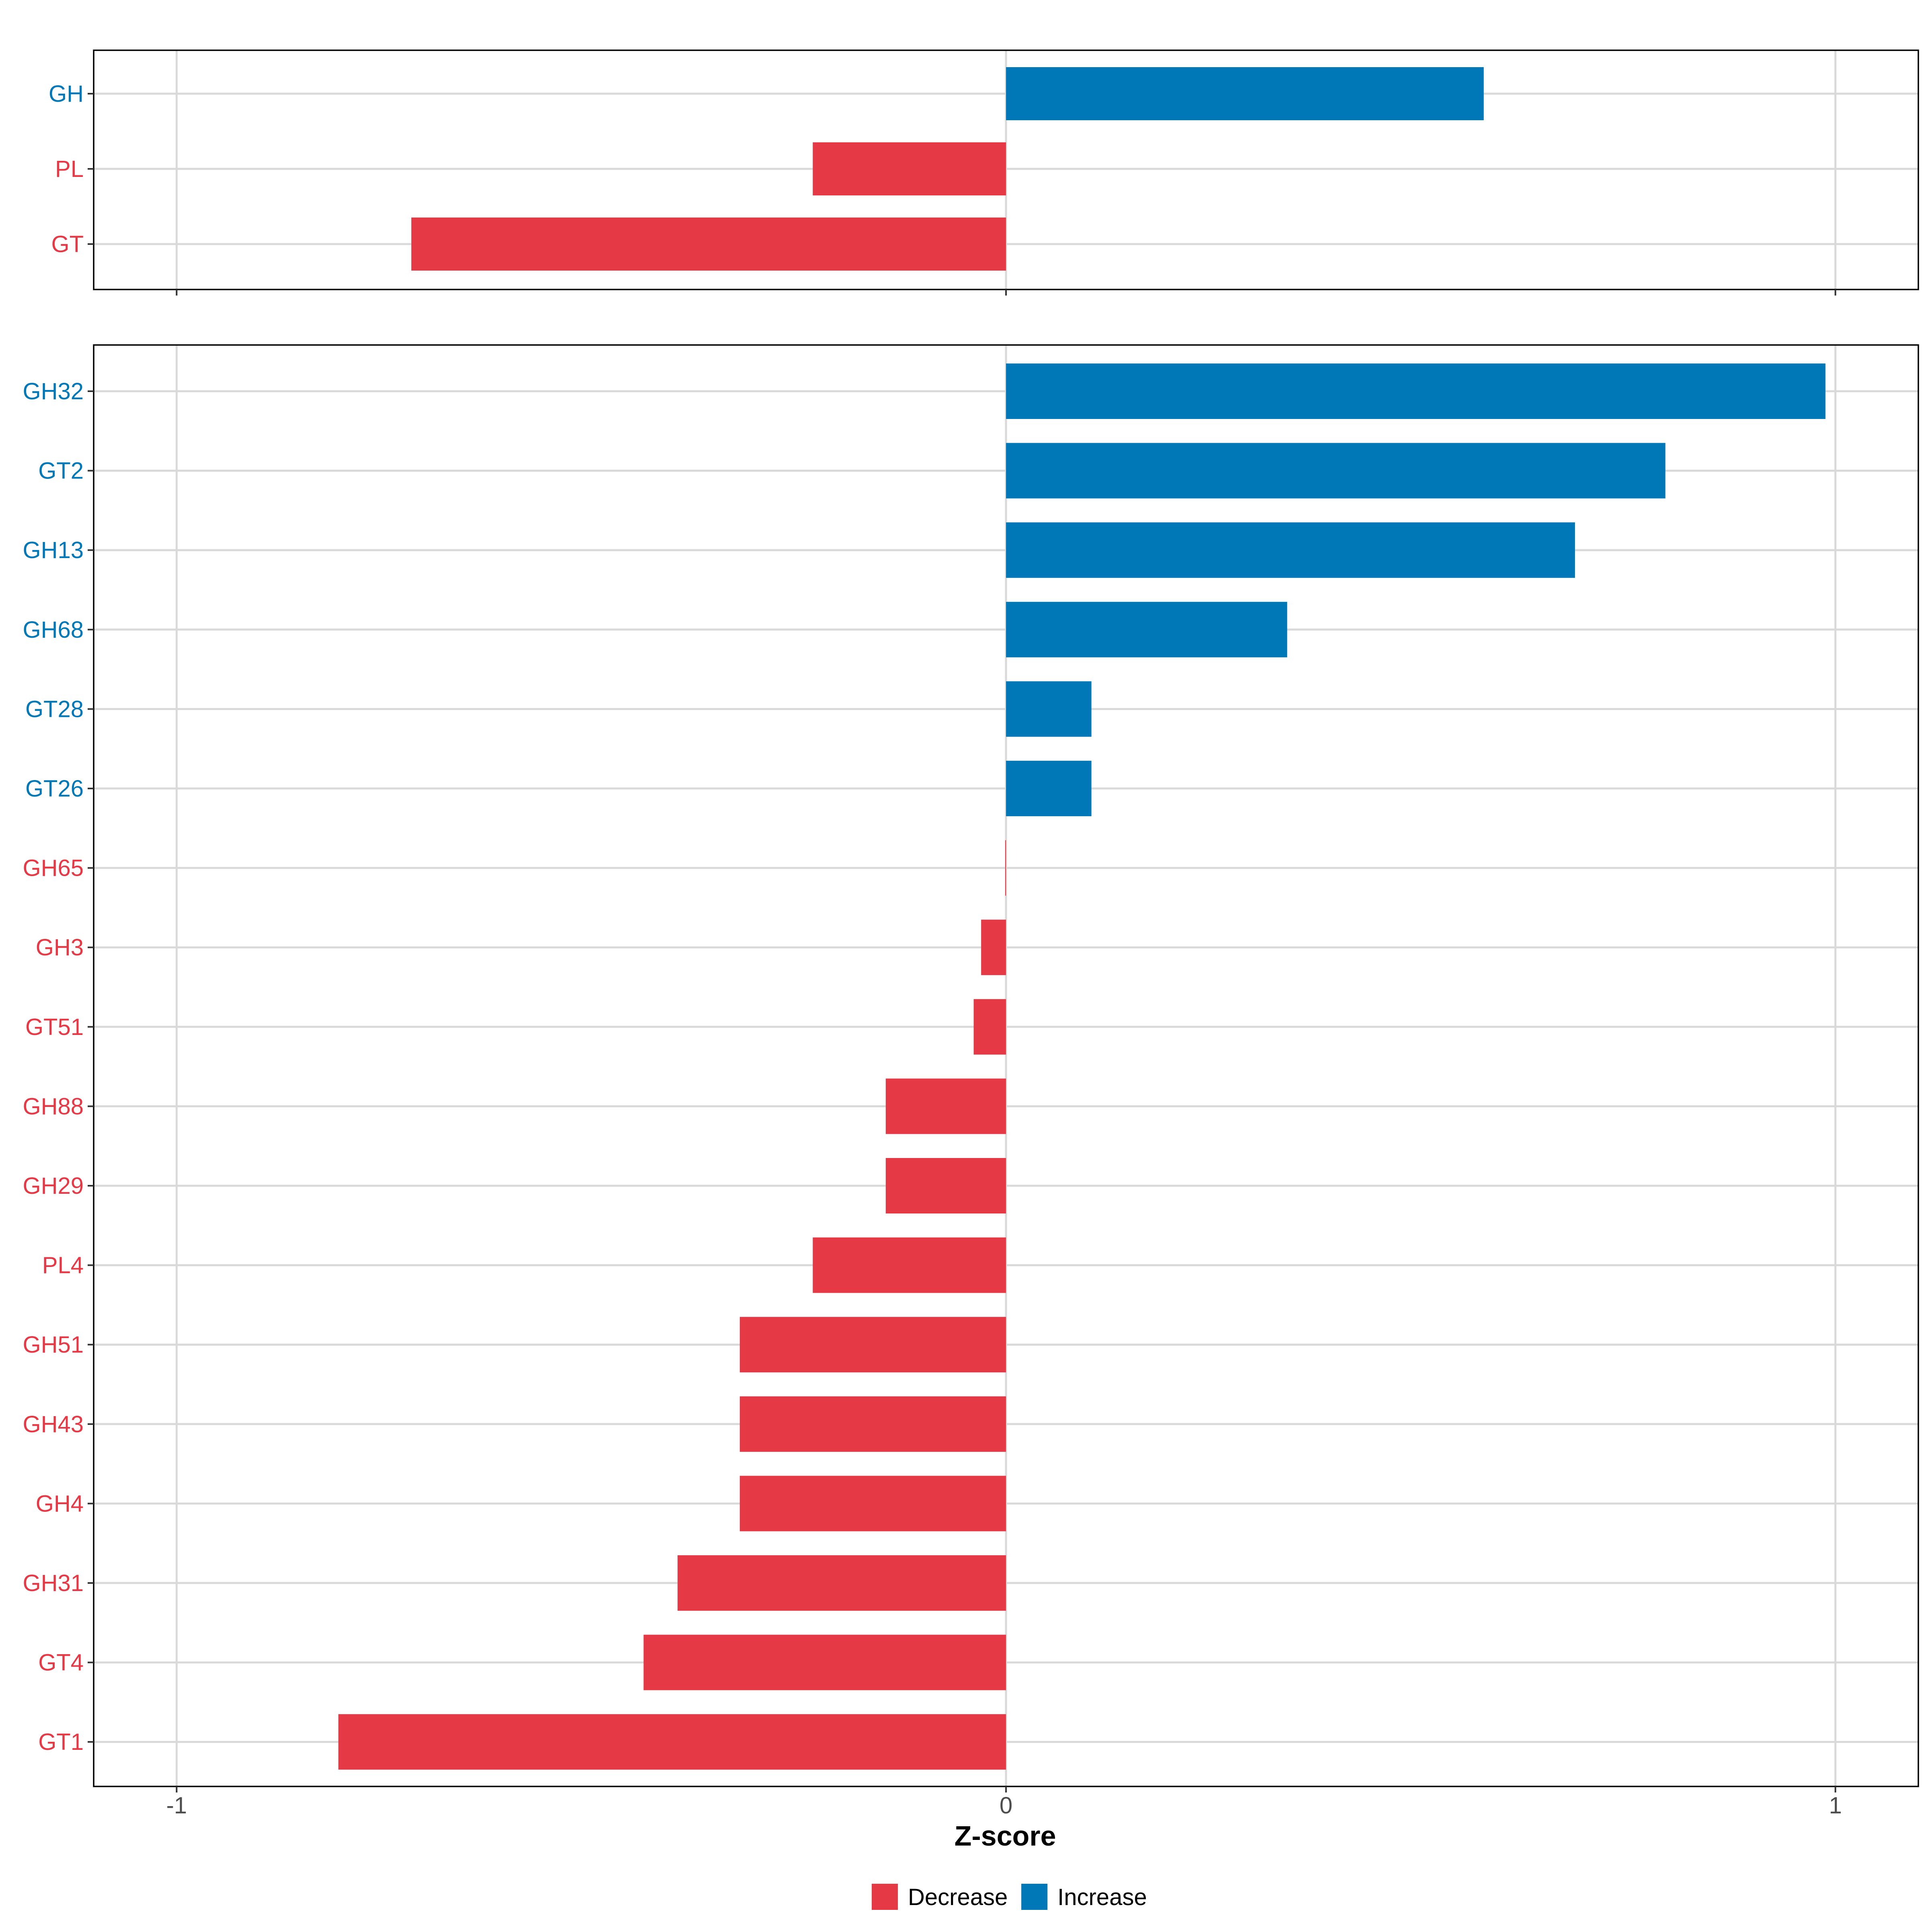 Image resolution: width=1930 pixels, height=1932 pixels. I want to click on bar-gh13, so click(1290, 550).